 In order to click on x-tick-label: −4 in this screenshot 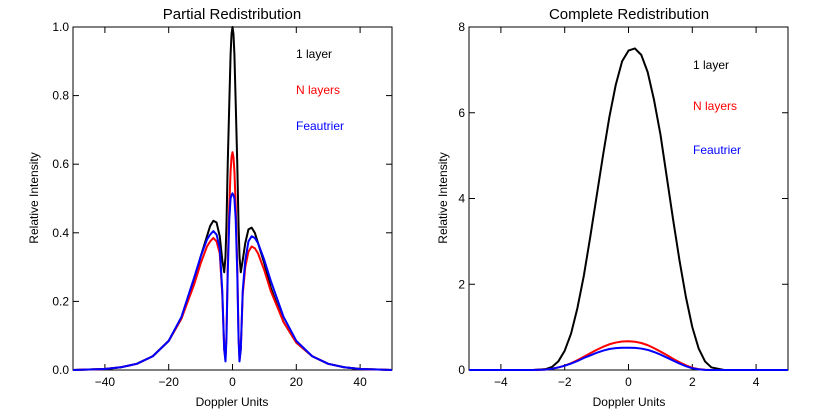, I will do `click(501, 382)`.